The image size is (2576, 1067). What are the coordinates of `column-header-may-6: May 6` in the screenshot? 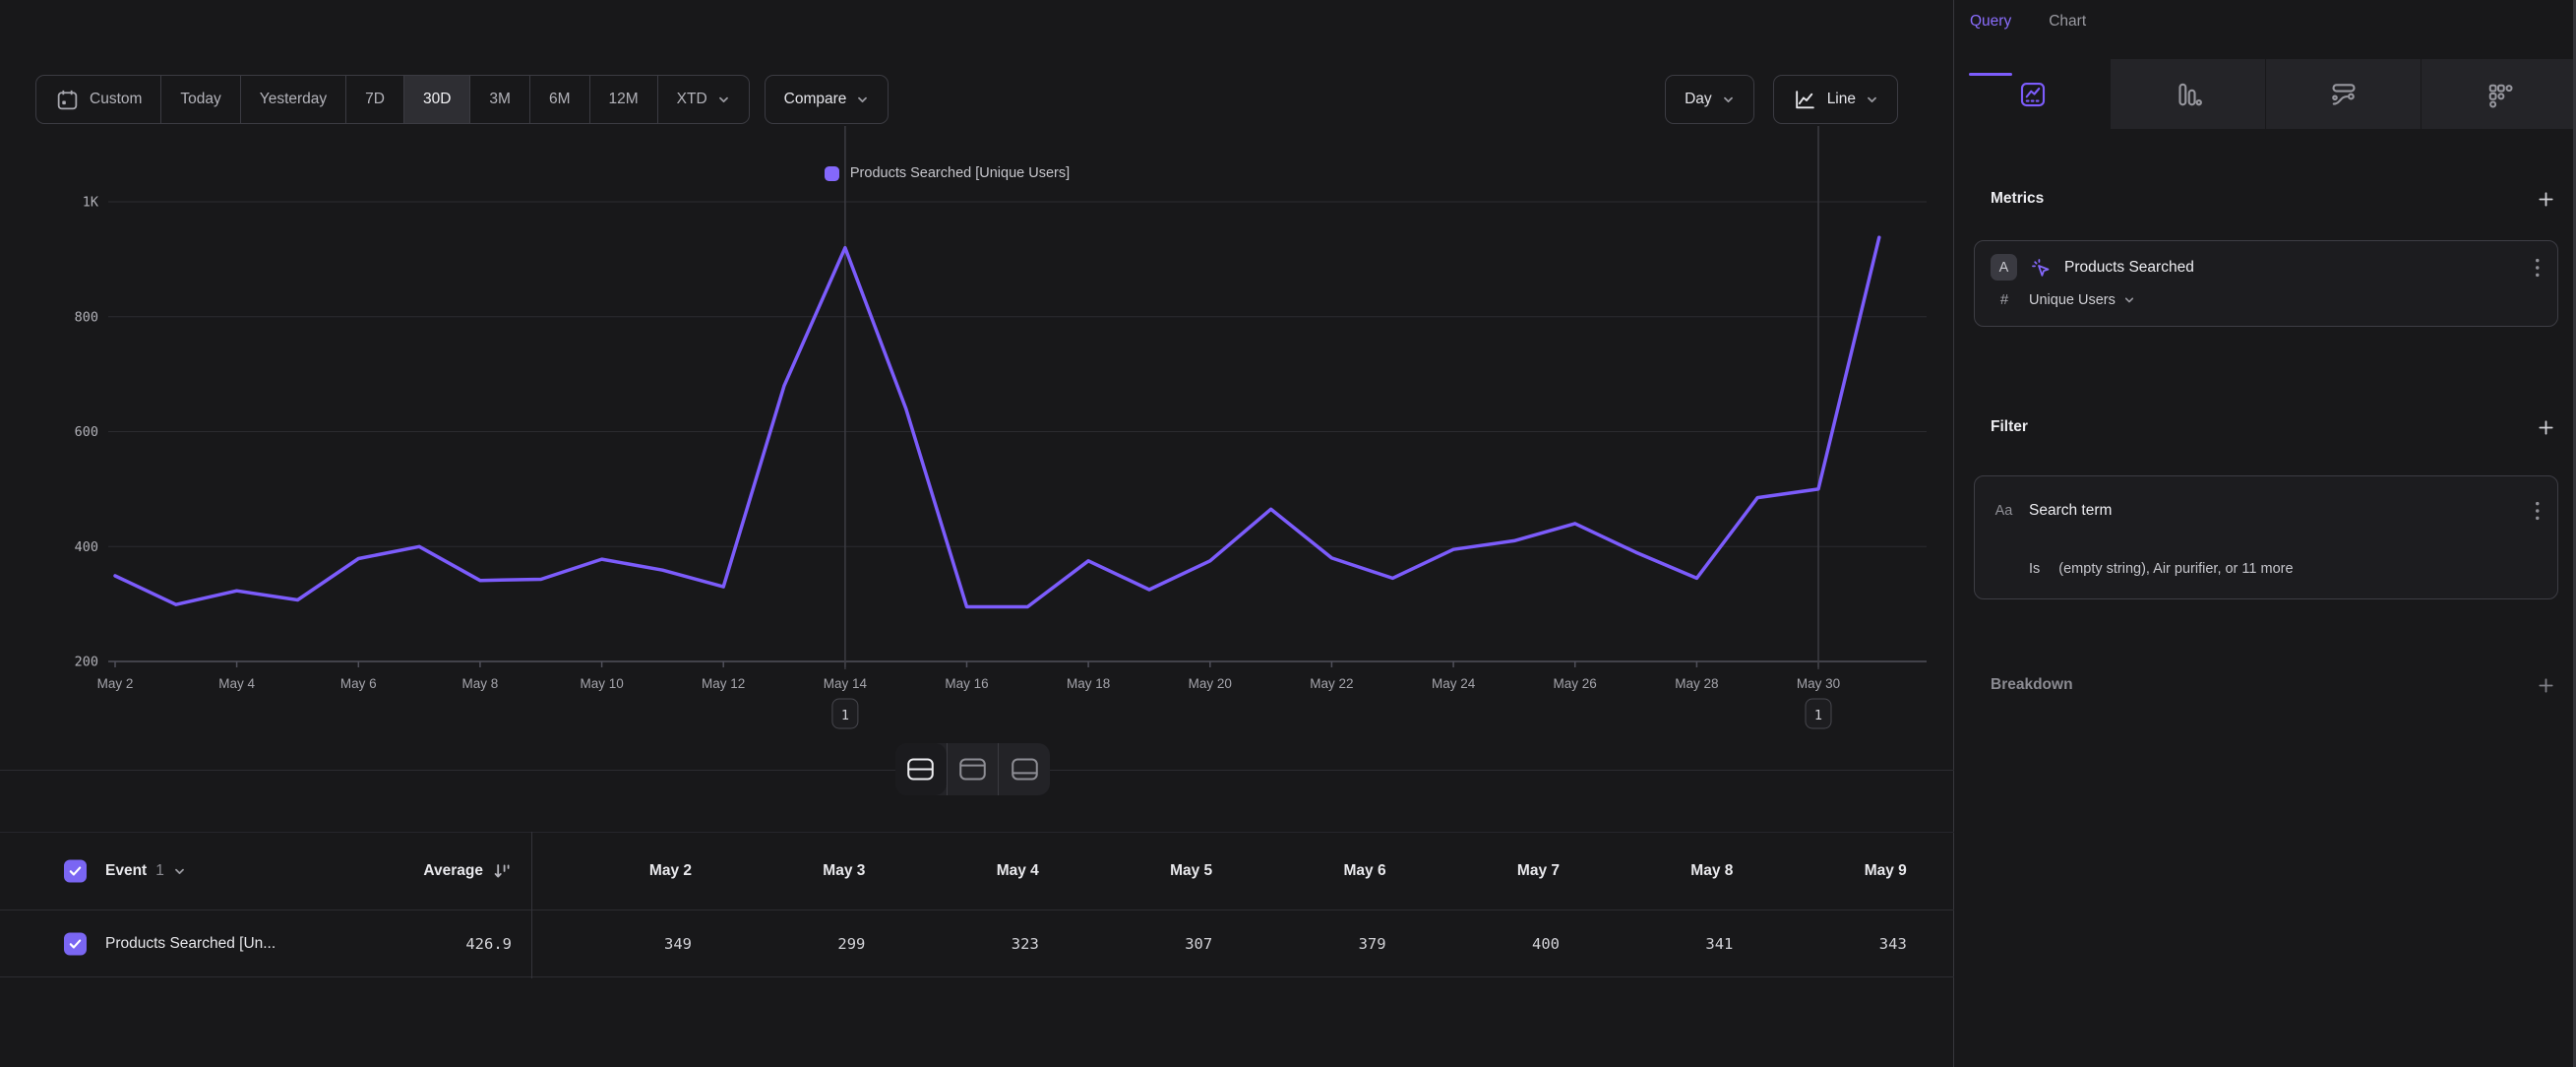 It's located at (1364, 871).